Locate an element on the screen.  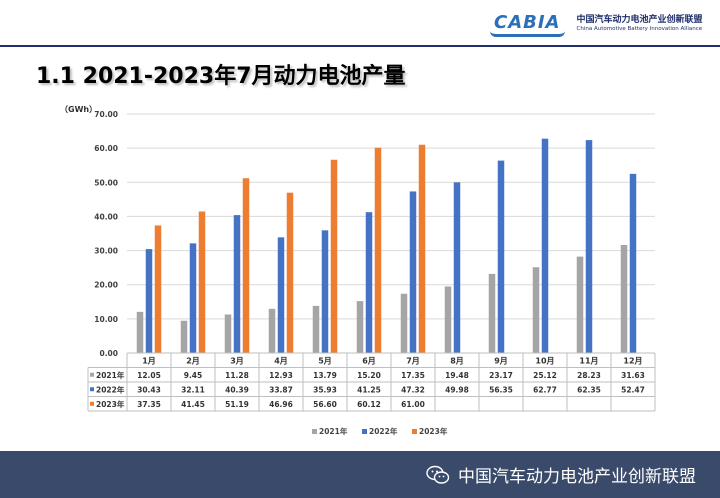
bar-2022-3月 is located at coordinates (237, 284).